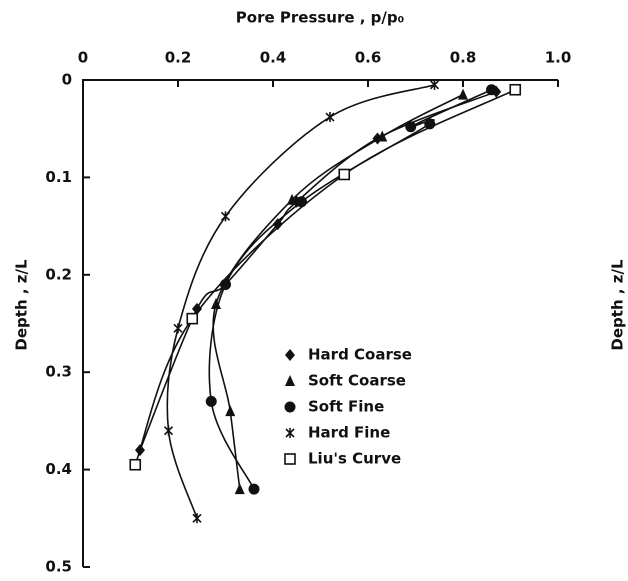  What do you see at coordinates (320, 18) in the screenshot?
I see `chart-title: Pore Pressure , p/p₀` at bounding box center [320, 18].